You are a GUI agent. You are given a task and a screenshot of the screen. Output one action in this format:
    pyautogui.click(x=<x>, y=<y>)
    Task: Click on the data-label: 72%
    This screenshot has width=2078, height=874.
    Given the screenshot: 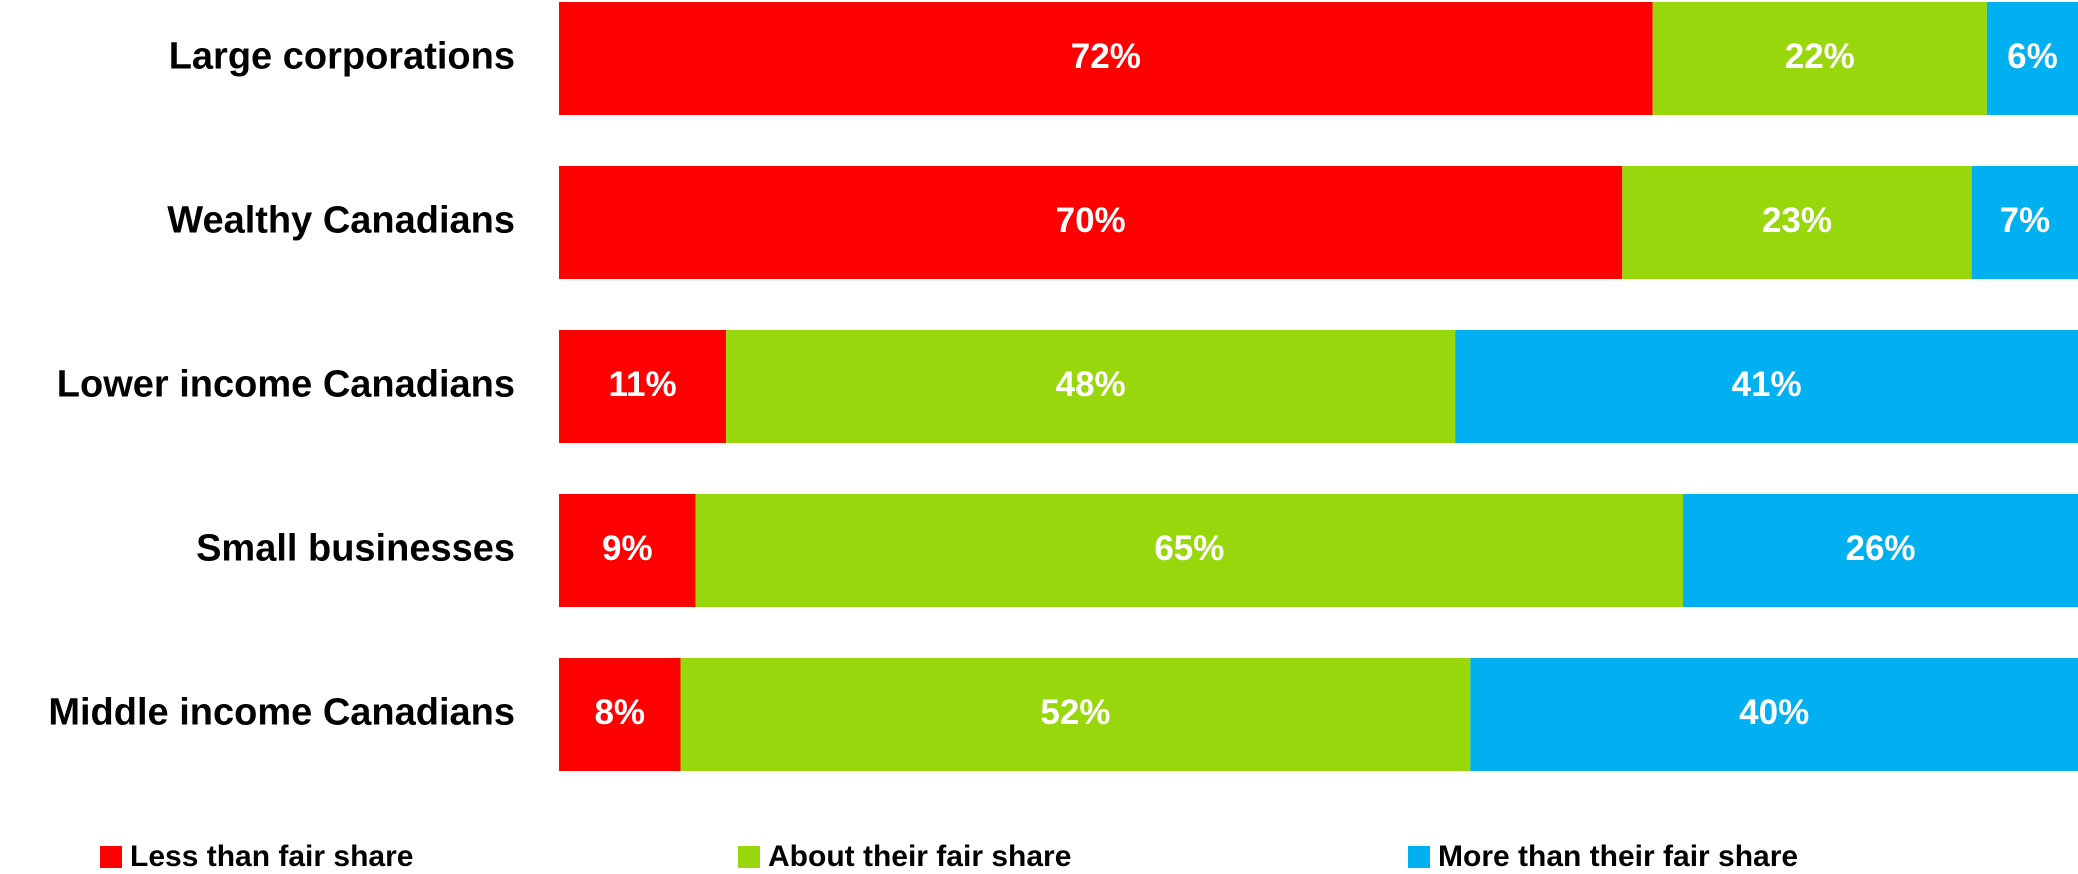 What is the action you would take?
    pyautogui.click(x=1106, y=56)
    